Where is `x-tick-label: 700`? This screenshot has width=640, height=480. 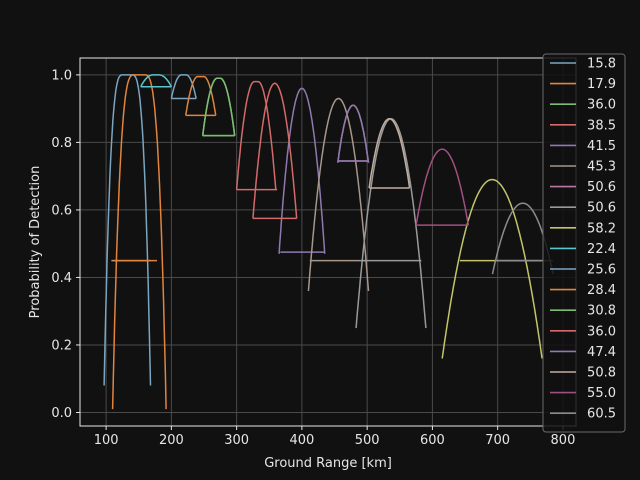 x-tick-label: 700 is located at coordinates (497, 440).